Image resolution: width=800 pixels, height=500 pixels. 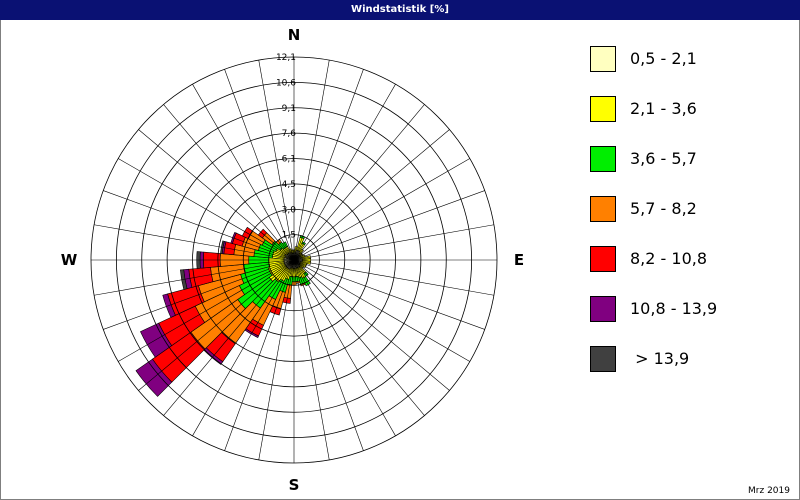 I want to click on direction-label-e: E, so click(x=519, y=260).